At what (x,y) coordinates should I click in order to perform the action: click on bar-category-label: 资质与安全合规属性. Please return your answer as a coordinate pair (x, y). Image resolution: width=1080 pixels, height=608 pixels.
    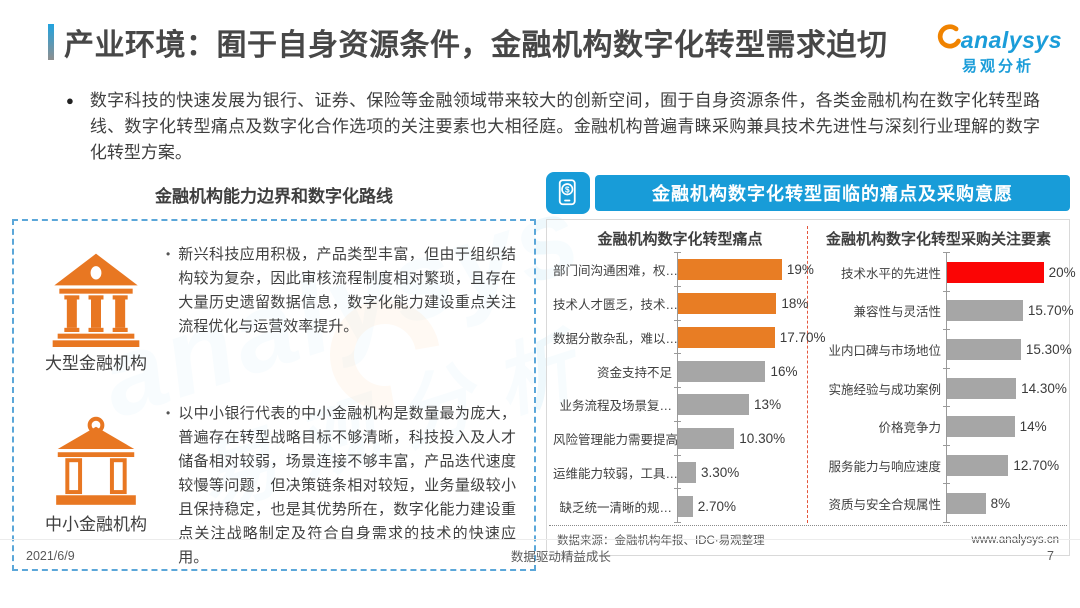
    Looking at the image, I should click on (884, 505).